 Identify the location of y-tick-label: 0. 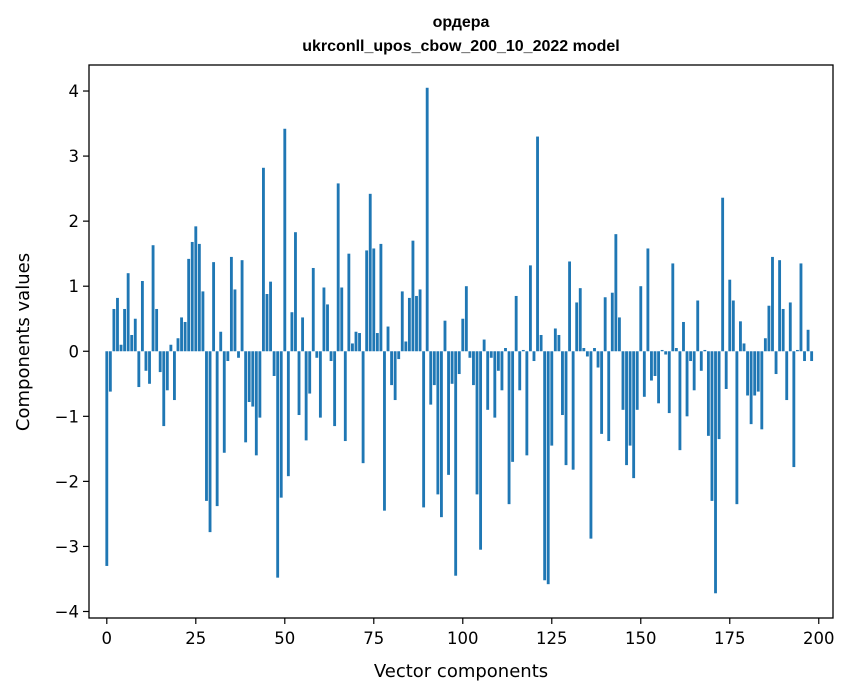
(74, 351).